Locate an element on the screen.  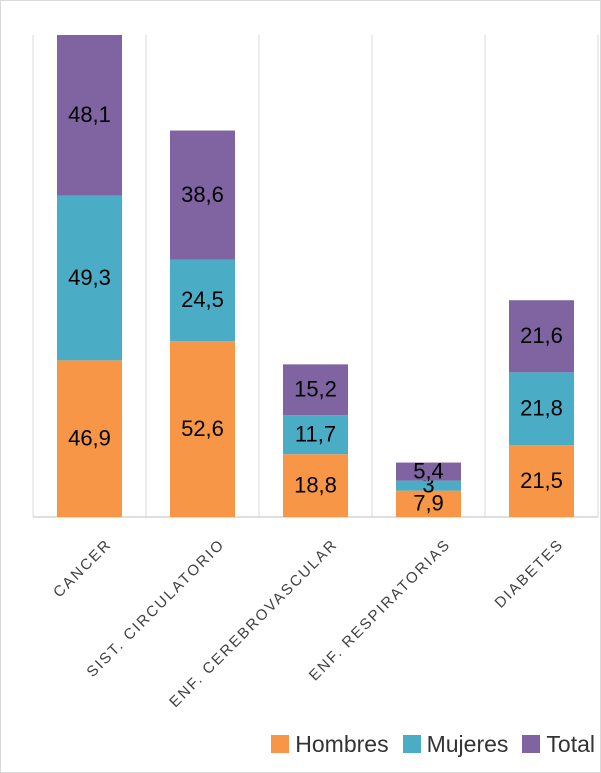
data-label-hombres: 7,9 is located at coordinates (428, 503).